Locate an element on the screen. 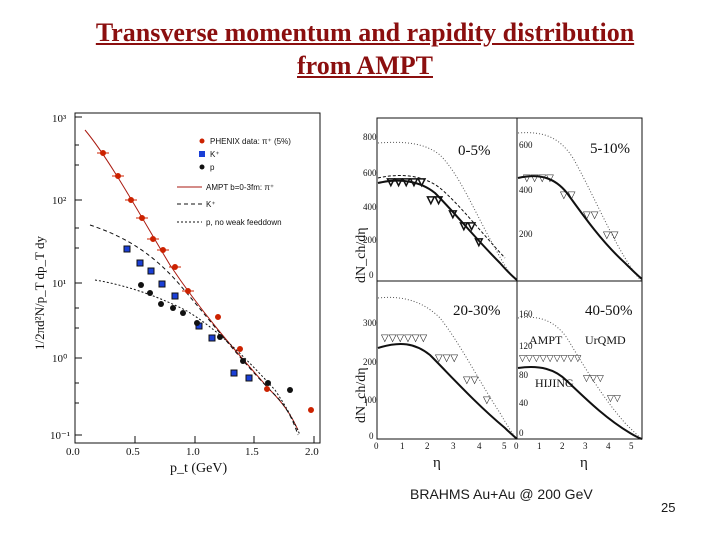  rapidity-xlabel-left: η is located at coordinates (437, 463).